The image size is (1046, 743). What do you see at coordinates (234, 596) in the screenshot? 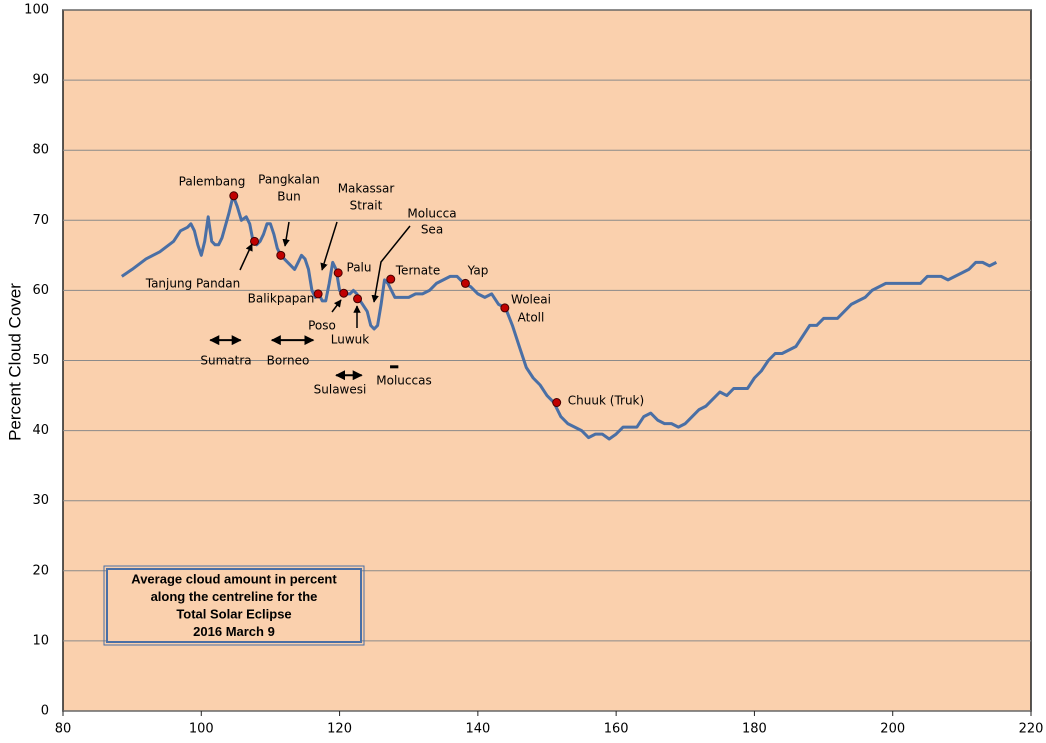
I see `box-text: along the centreline for the` at bounding box center [234, 596].